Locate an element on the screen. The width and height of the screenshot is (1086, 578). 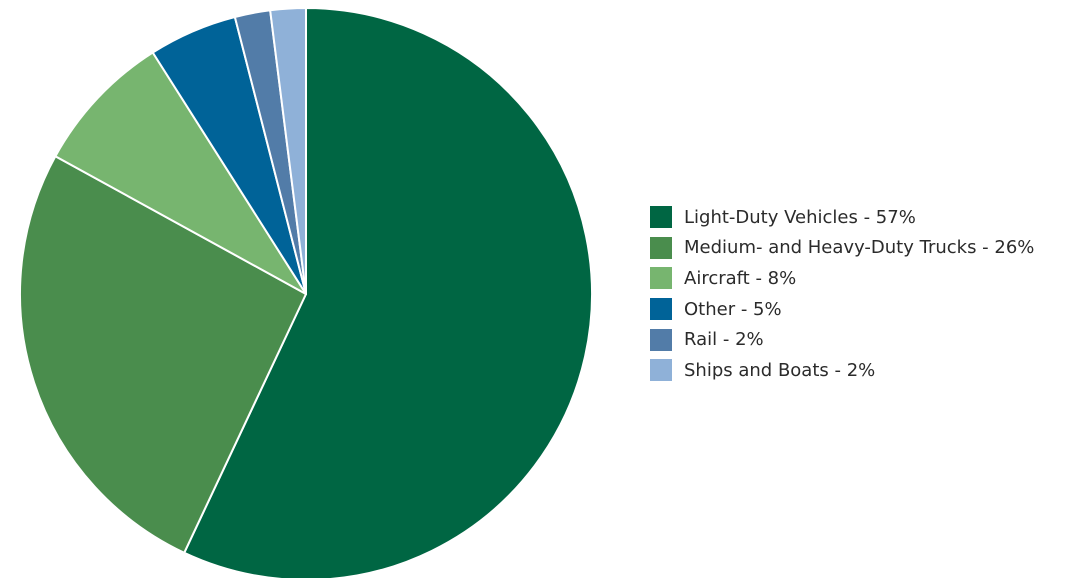
legend-item-ships-and-boats: Ships and Boats - 2% is located at coordinates (842, 370).